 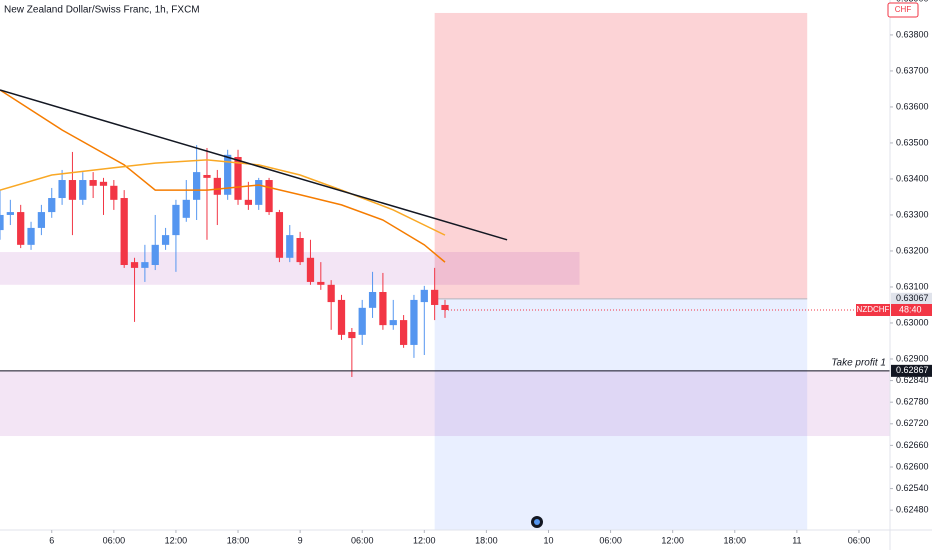 What do you see at coordinates (912, 250) in the screenshot?
I see `y-tick-label: 0.63200` at bounding box center [912, 250].